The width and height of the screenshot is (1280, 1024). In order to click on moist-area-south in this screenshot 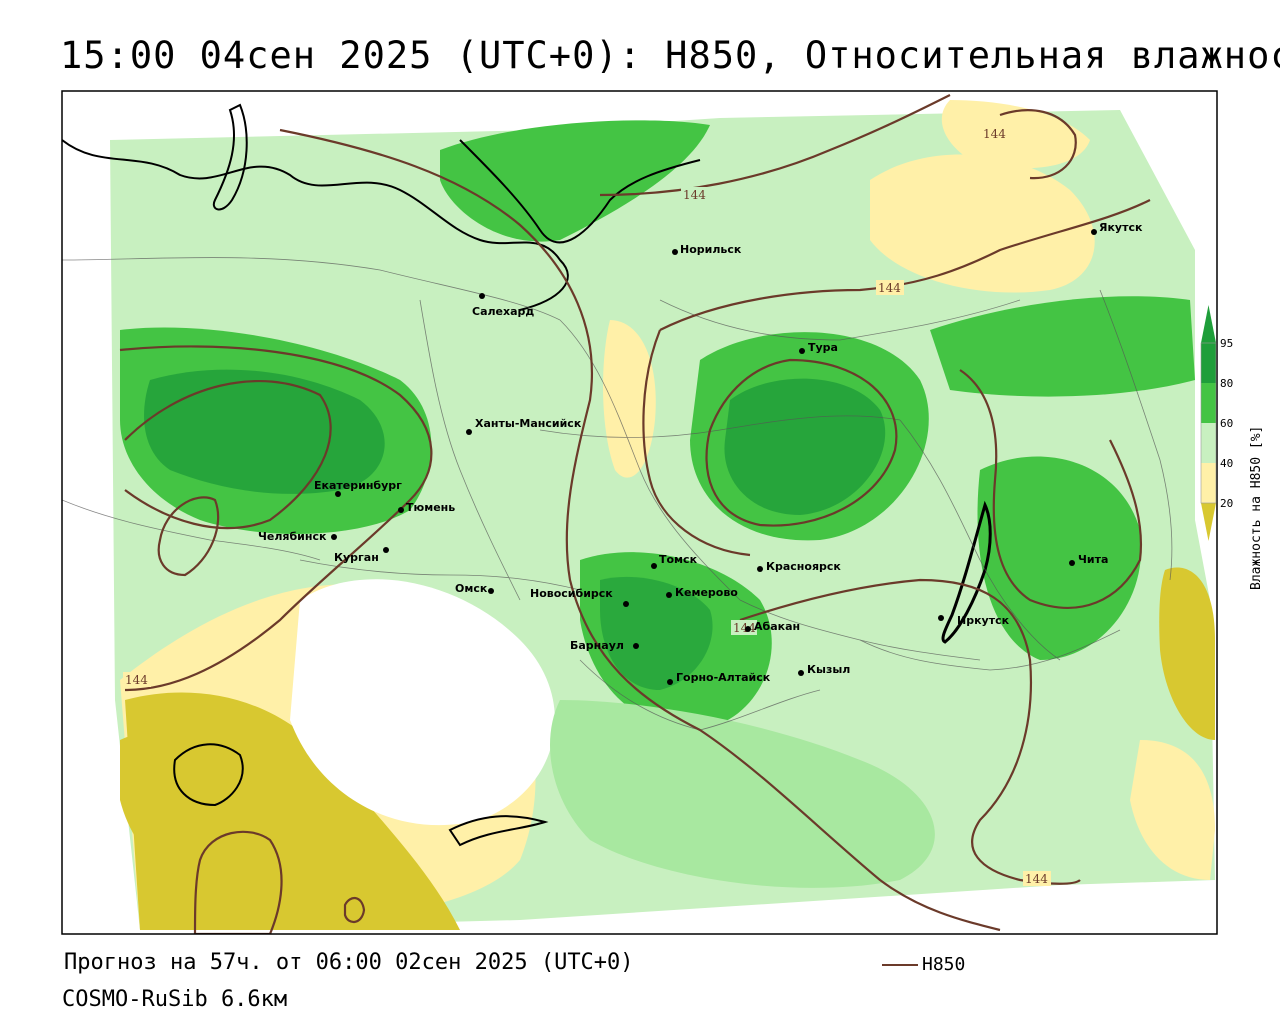, I will do `click(742, 794)`.